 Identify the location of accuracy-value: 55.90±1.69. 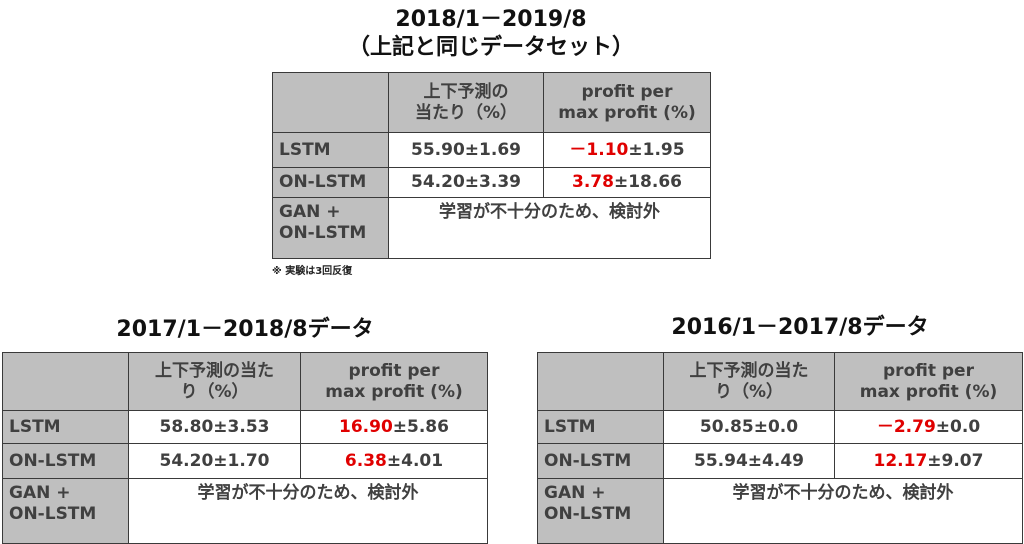
(466, 149).